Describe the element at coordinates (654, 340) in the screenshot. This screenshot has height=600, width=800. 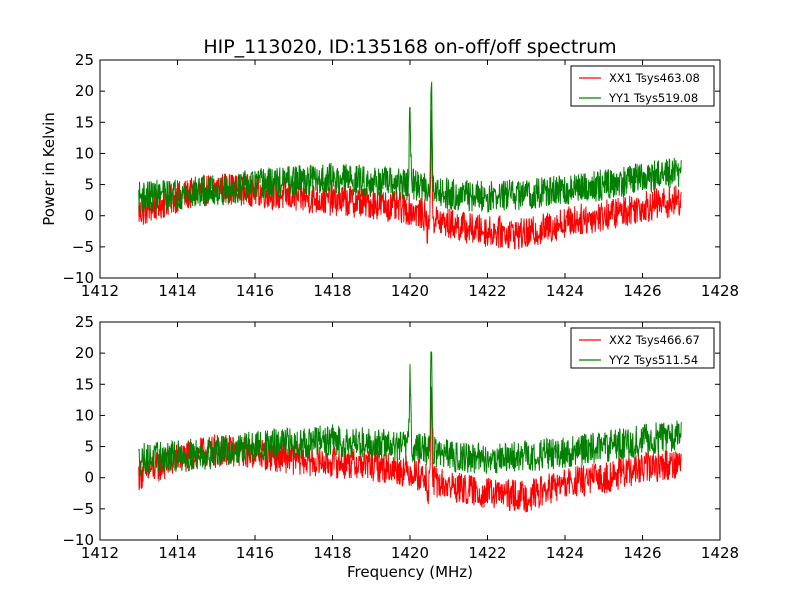
I see `legend-label: XX2 Tsys466.67` at that location.